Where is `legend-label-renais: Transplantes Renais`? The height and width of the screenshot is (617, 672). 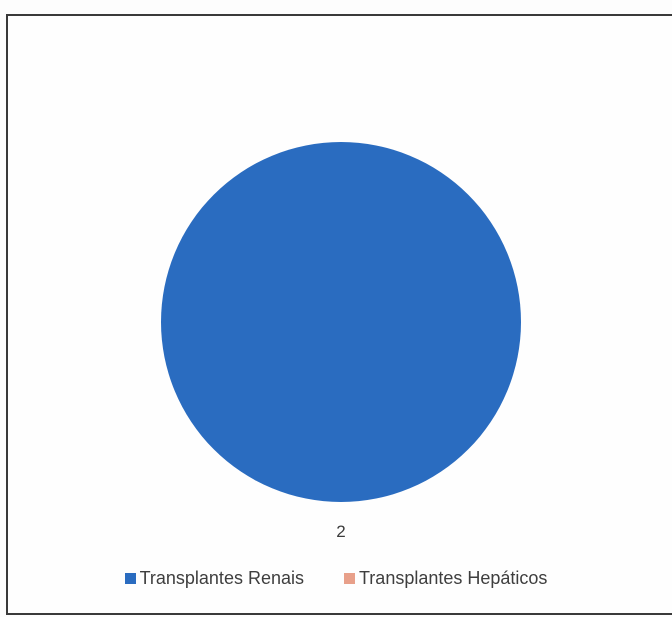 legend-label-renais: Transplantes Renais is located at coordinates (221, 578).